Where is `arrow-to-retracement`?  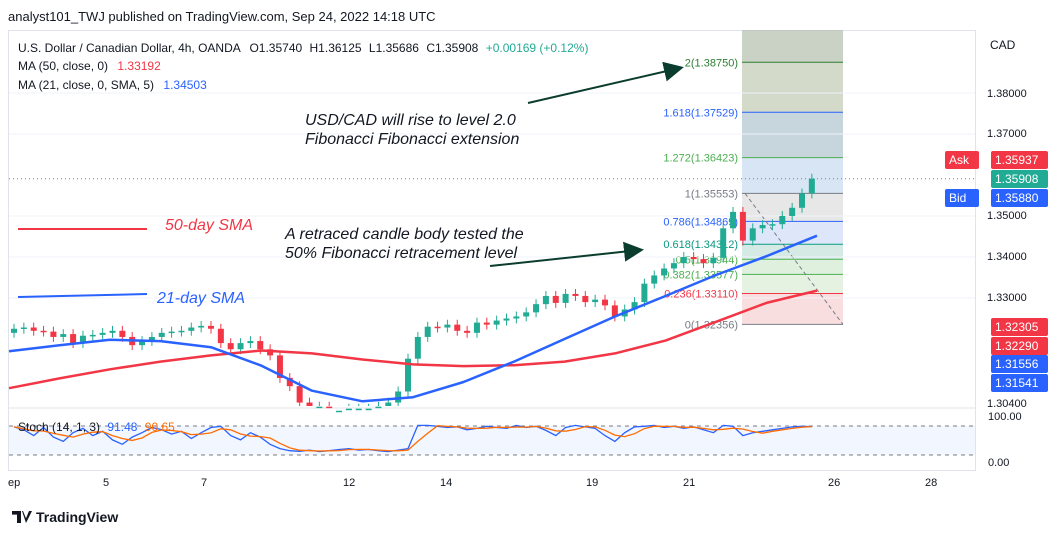
arrow-to-retracement is located at coordinates (566, 254).